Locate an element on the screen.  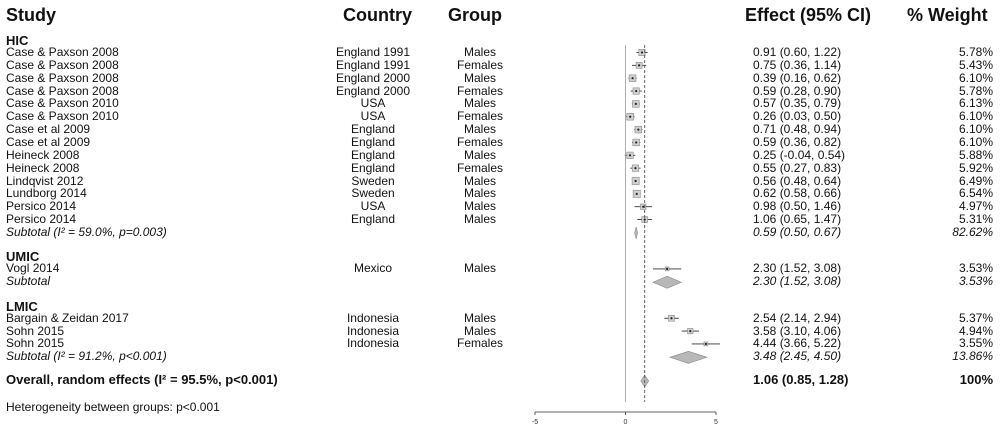
study-country: Sweden is located at coordinates (373, 180).